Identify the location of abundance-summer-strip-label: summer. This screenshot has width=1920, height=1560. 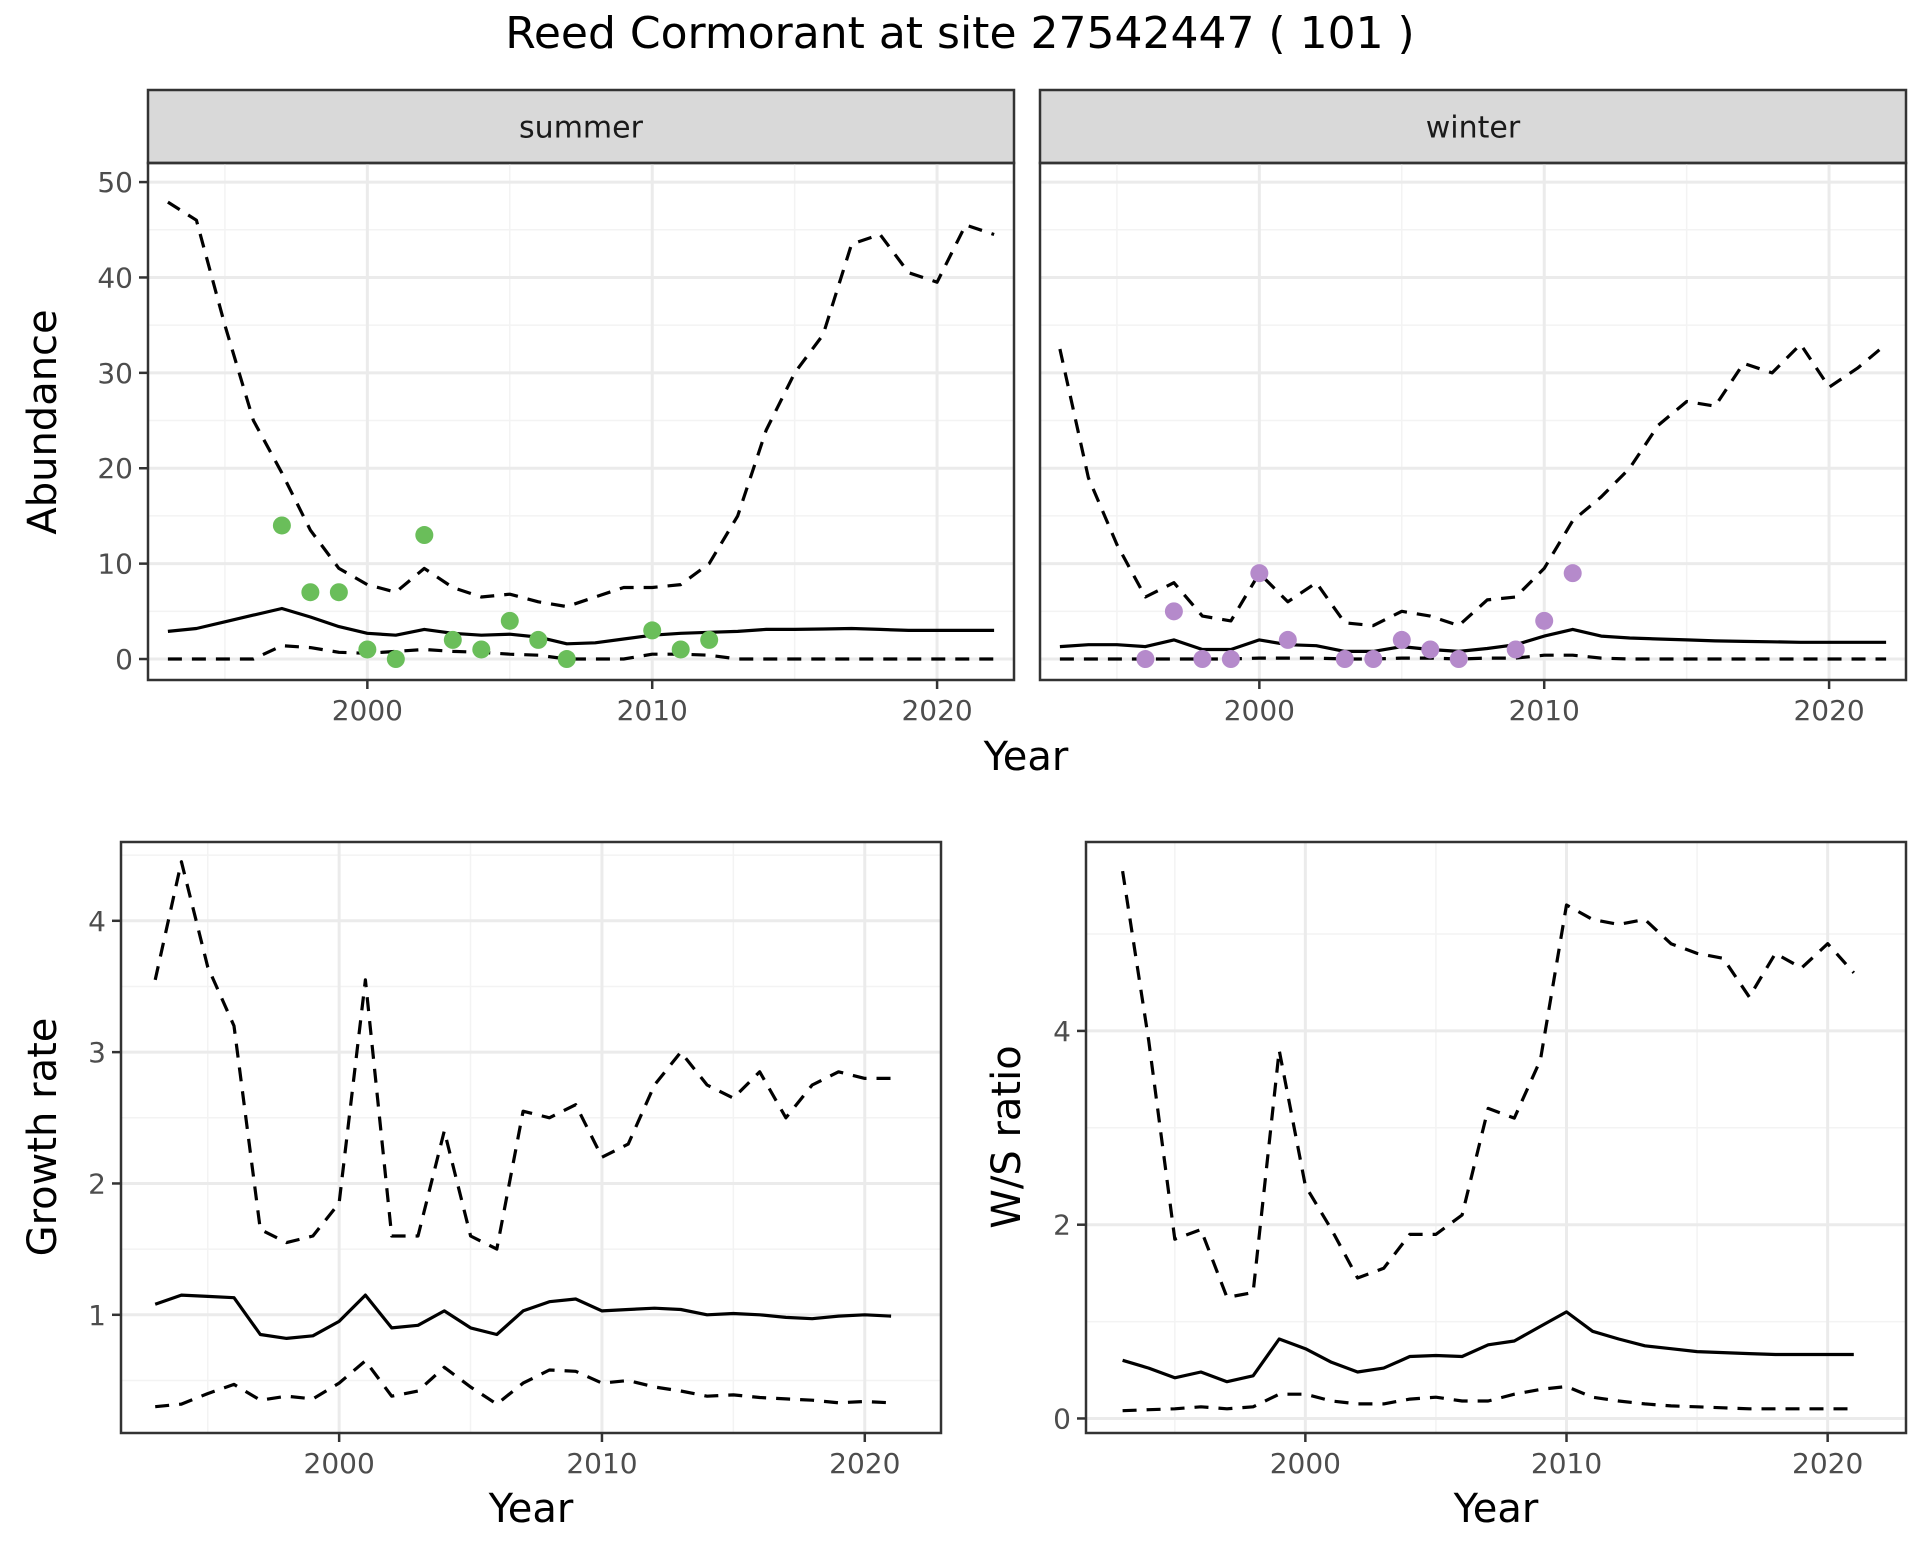
(581, 128).